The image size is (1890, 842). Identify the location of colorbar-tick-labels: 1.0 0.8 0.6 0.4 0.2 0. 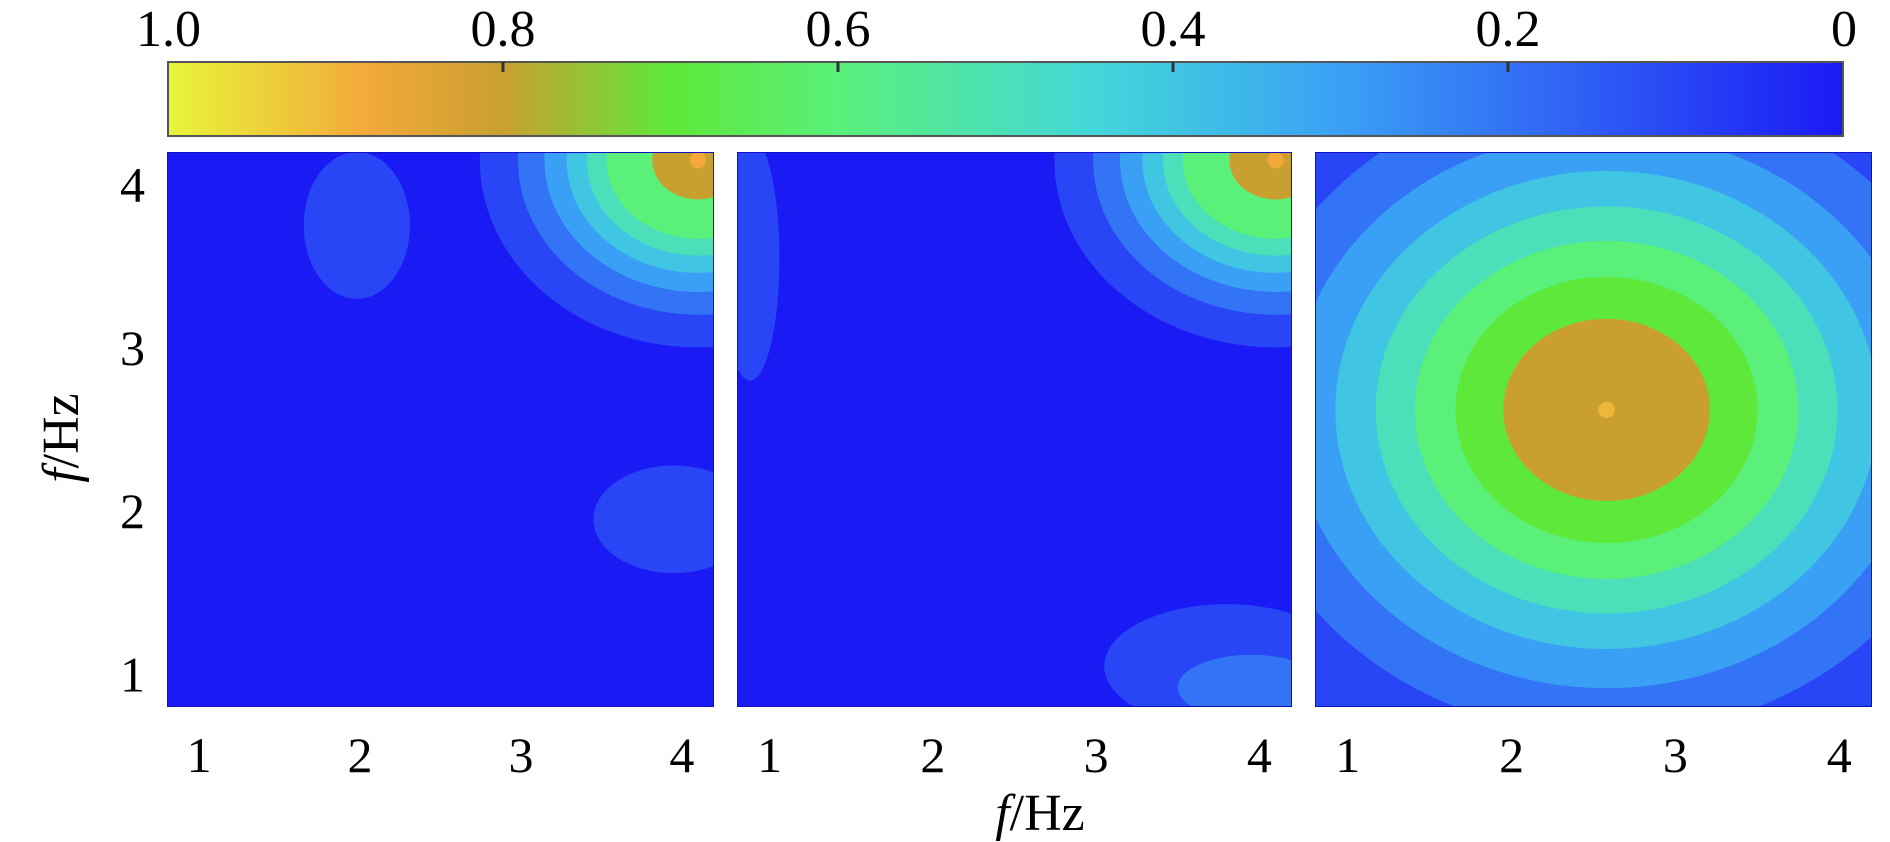
(996, 29).